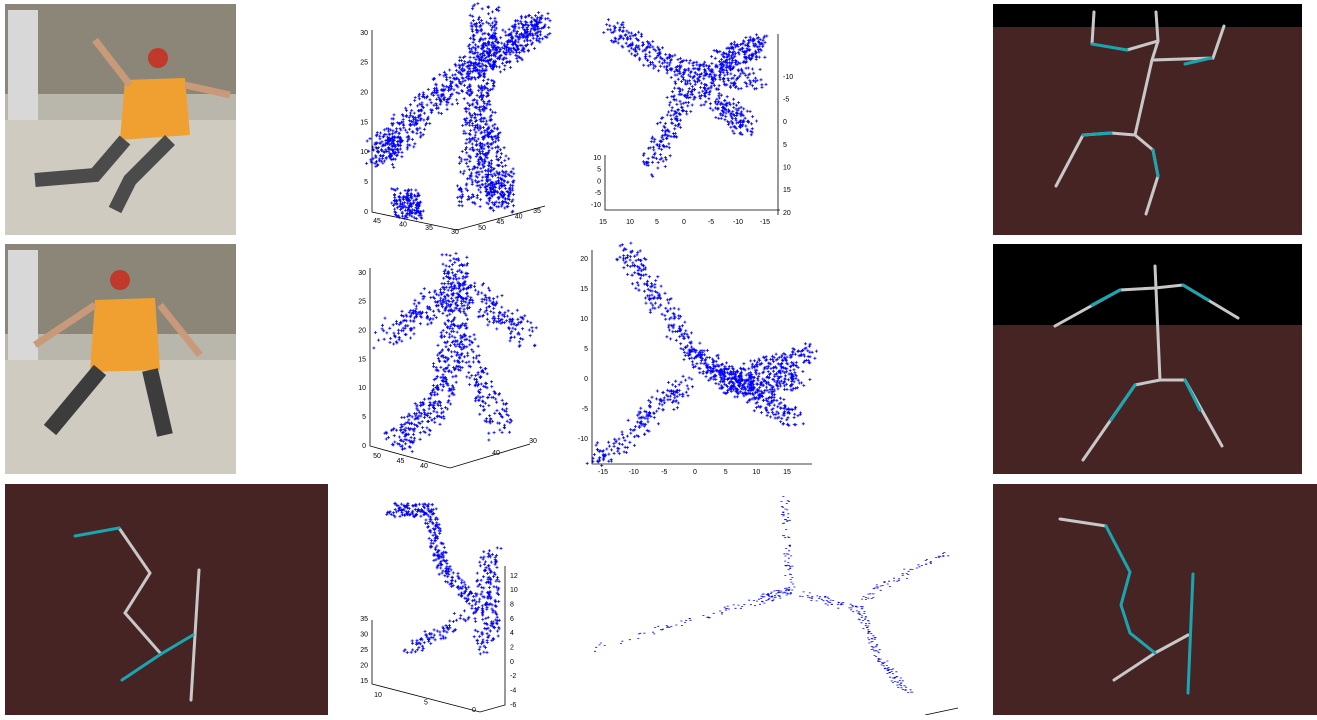 The height and width of the screenshot is (720, 1317). I want to click on tick-label: 2, so click(512, 648).